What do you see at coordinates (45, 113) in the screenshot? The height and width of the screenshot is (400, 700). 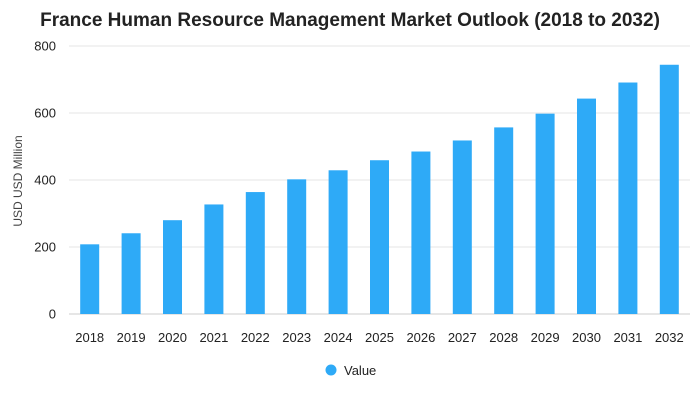 I see `y-tick-label: 600` at bounding box center [45, 113].